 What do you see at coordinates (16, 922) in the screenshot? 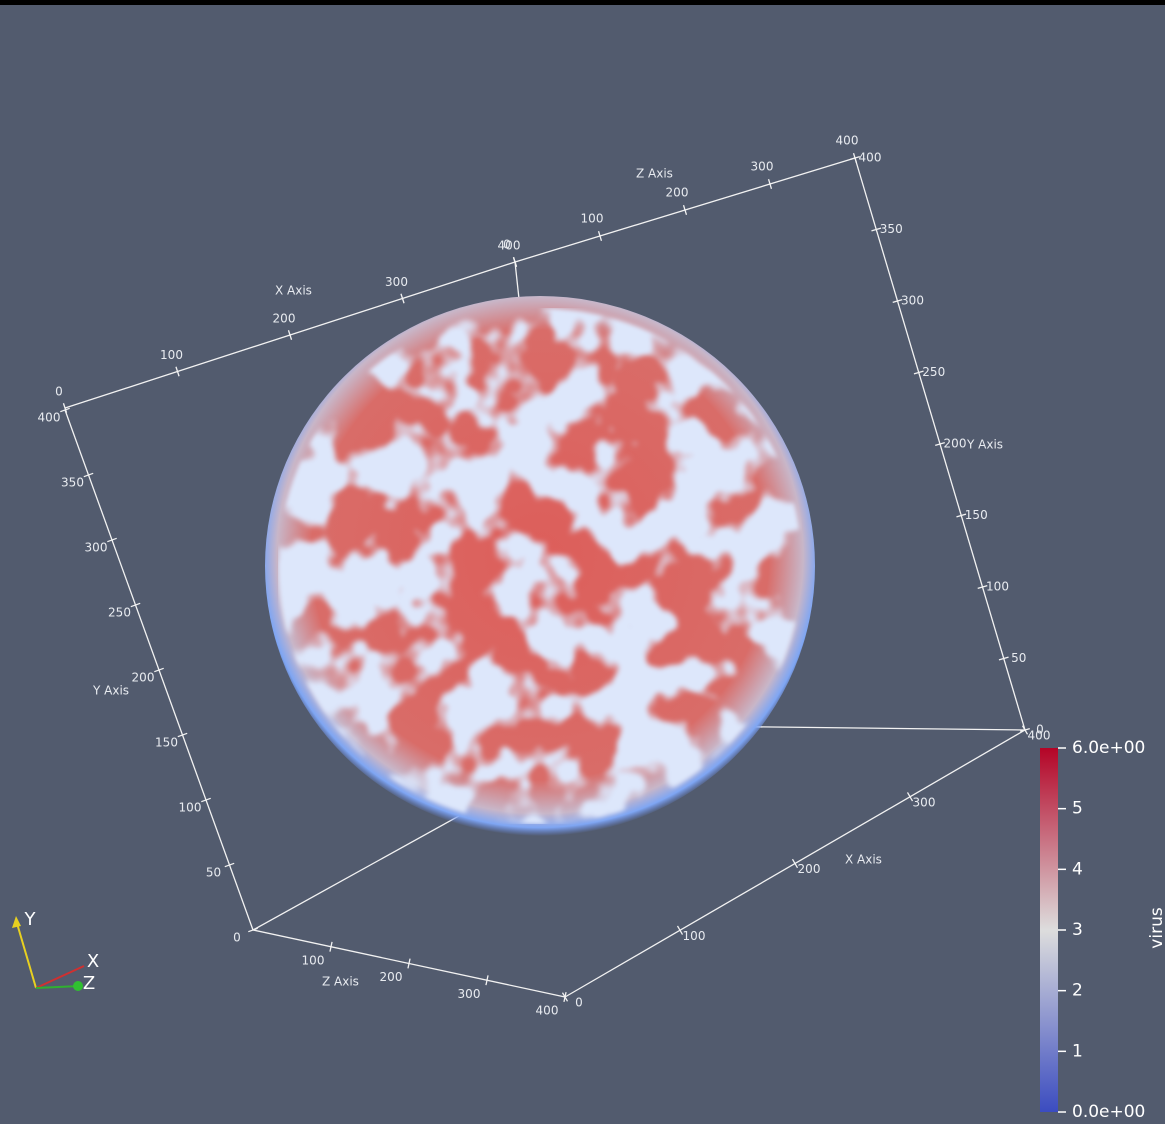
I see `y-arrow-head` at bounding box center [16, 922].